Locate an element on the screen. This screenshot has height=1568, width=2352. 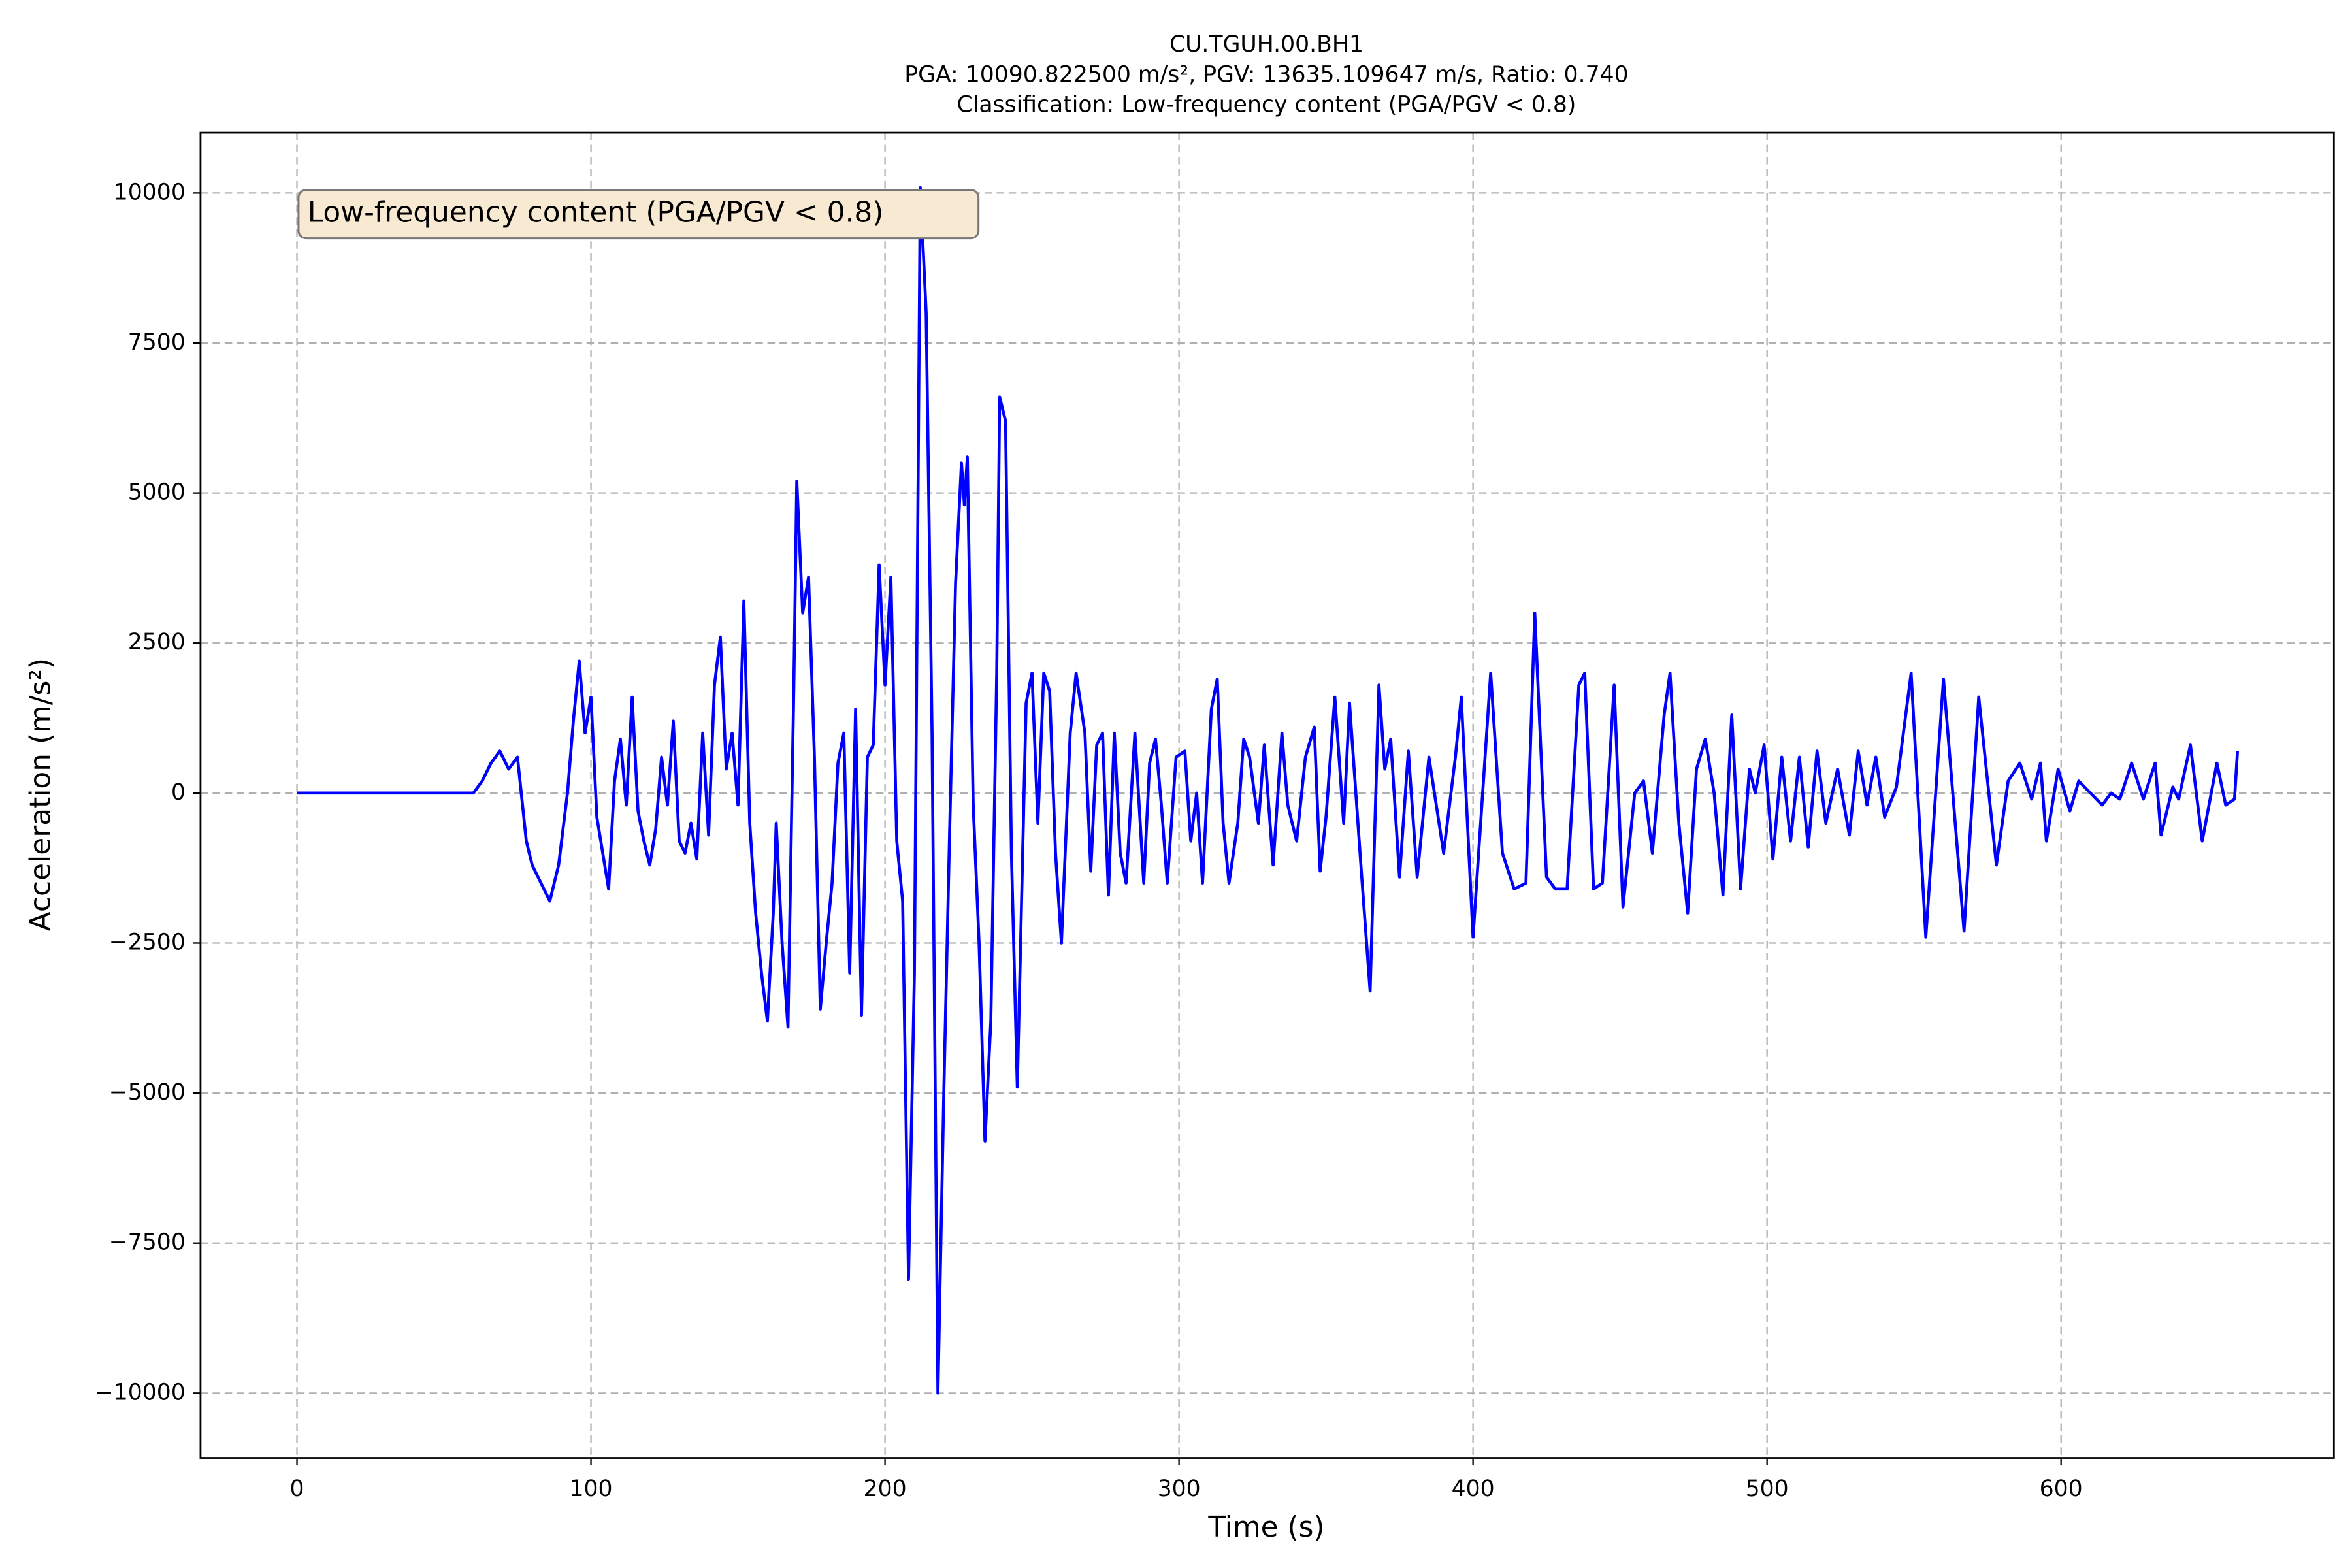
x-tick-label: 600 is located at coordinates (2061, 1489).